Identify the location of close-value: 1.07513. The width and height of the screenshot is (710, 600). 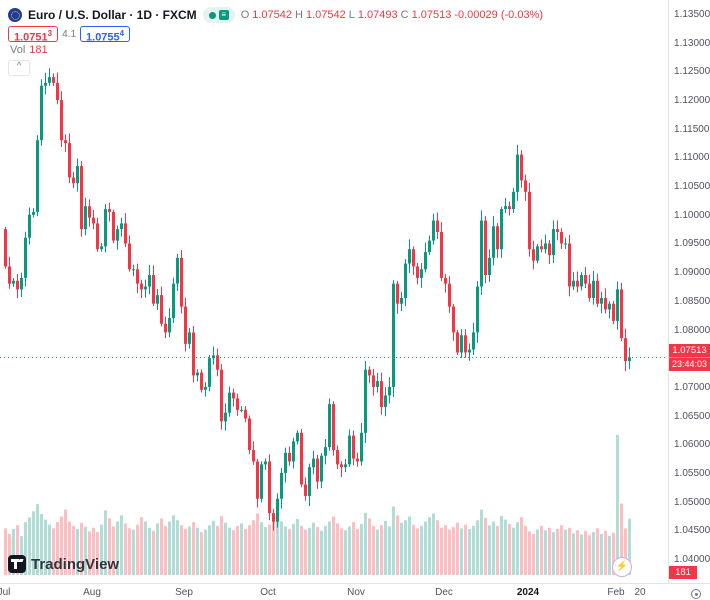
(431, 15).